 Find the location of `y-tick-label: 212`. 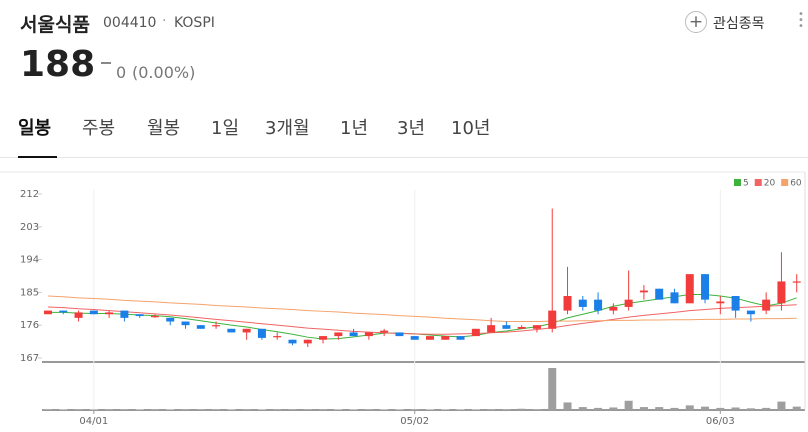

y-tick-label: 212 is located at coordinates (29, 194).